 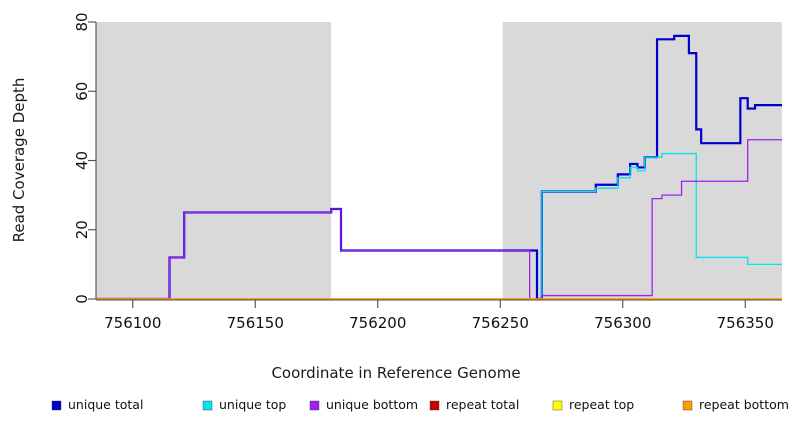 I want to click on y-axis-label: Read Coverage Depth, so click(x=19, y=160).